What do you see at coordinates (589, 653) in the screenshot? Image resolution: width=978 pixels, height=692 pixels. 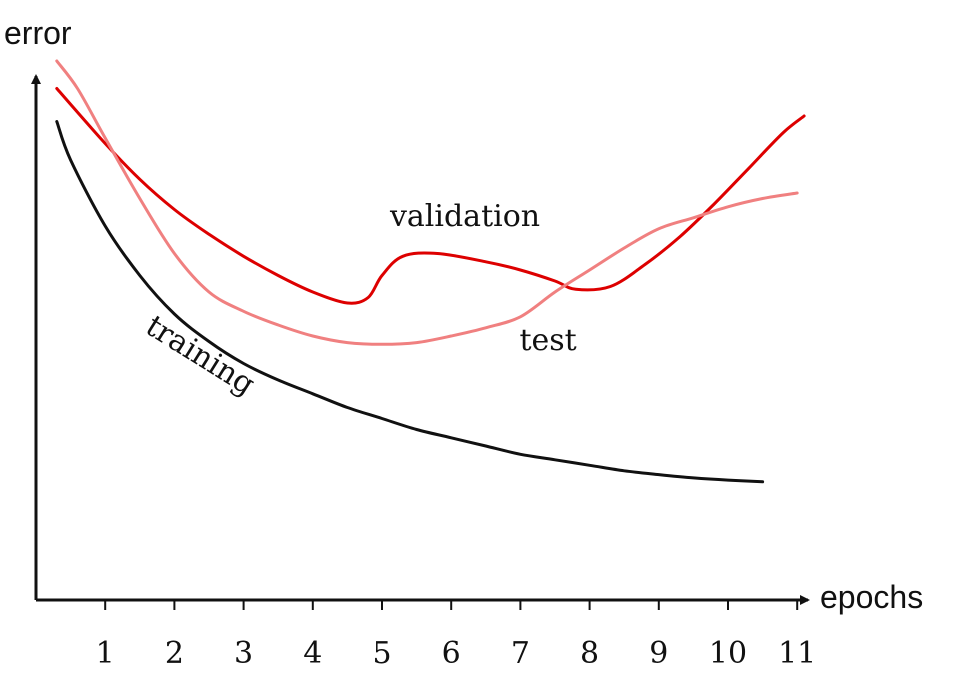 I see `x-tick-label-8: 8` at bounding box center [589, 653].